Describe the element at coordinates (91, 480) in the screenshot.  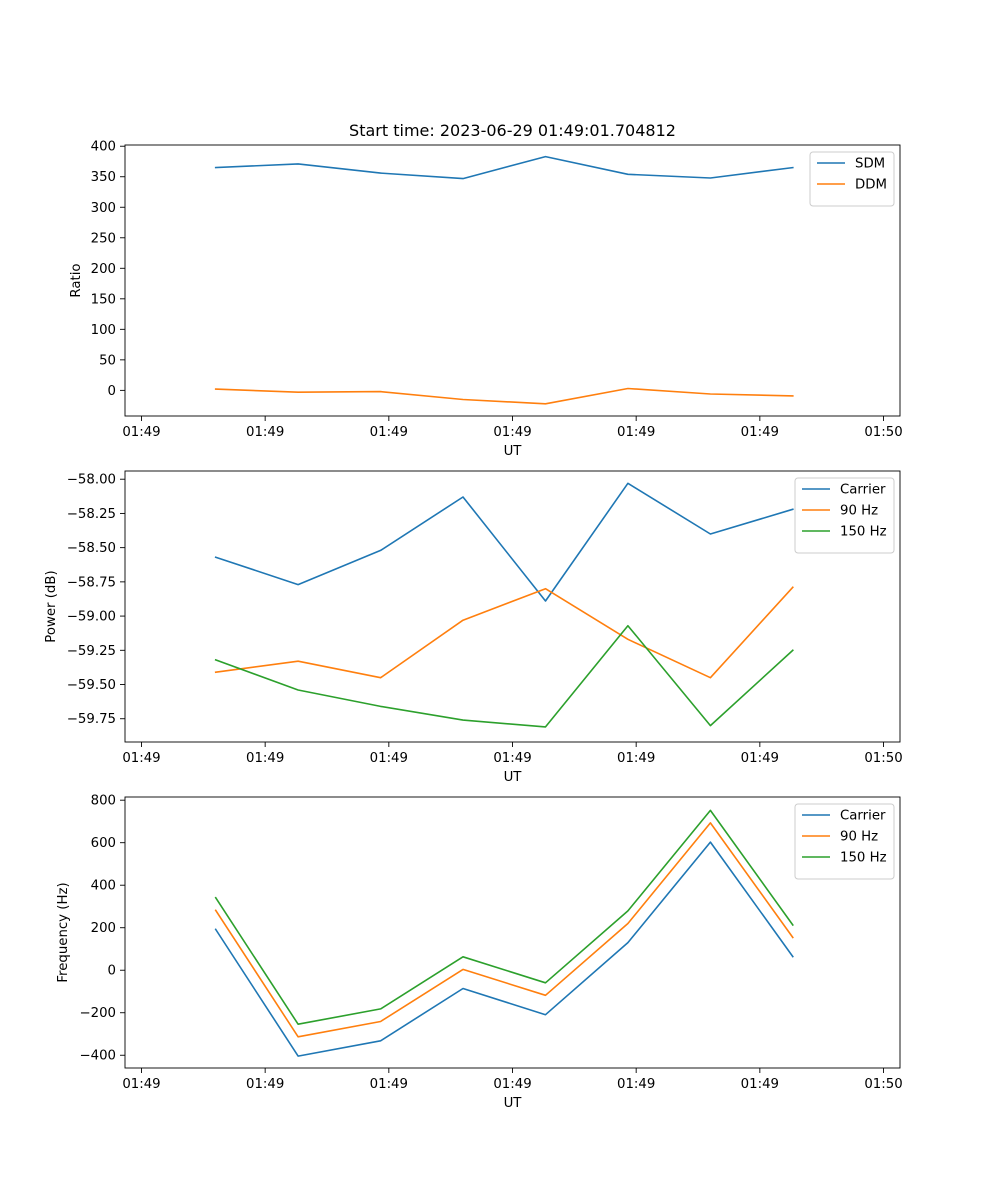
I see `y-tick-label: −58.00` at that location.